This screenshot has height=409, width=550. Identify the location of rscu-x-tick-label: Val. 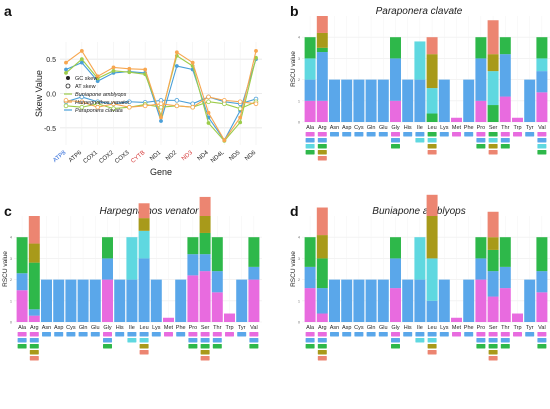
(542, 328).